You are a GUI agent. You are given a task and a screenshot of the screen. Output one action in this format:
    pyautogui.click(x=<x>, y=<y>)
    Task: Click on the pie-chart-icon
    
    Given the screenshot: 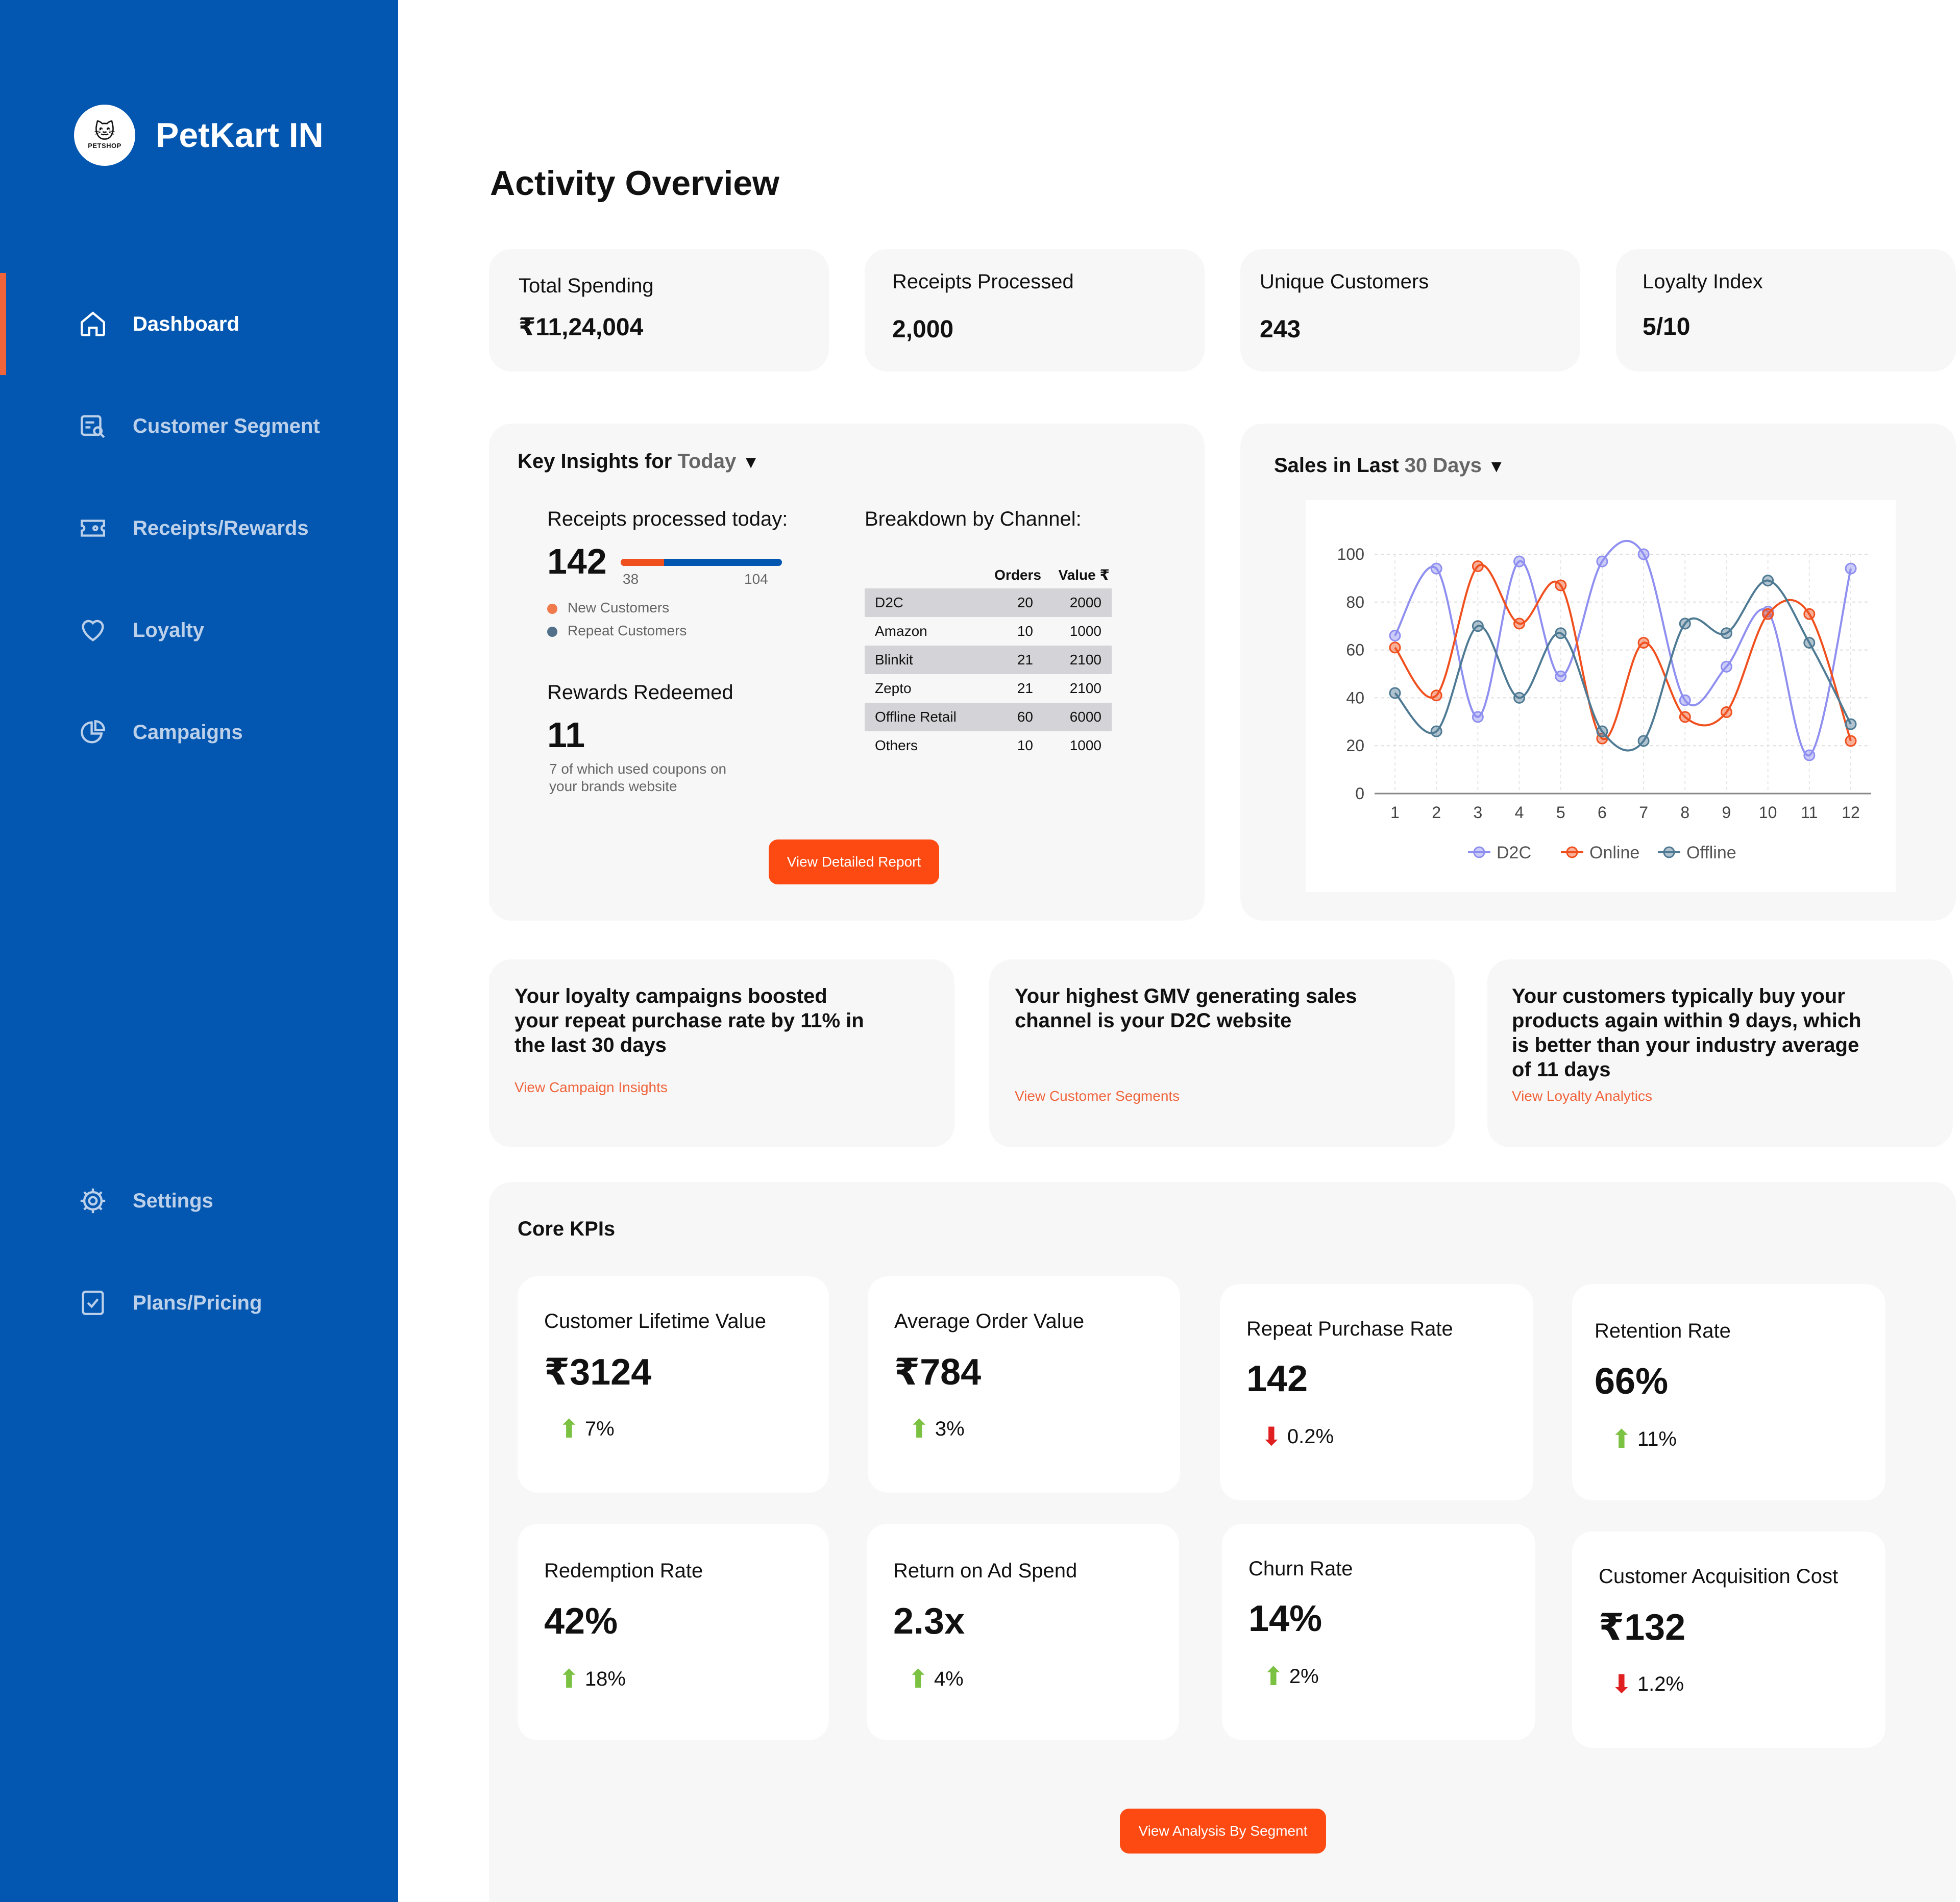 What is the action you would take?
    pyautogui.click(x=93, y=732)
    